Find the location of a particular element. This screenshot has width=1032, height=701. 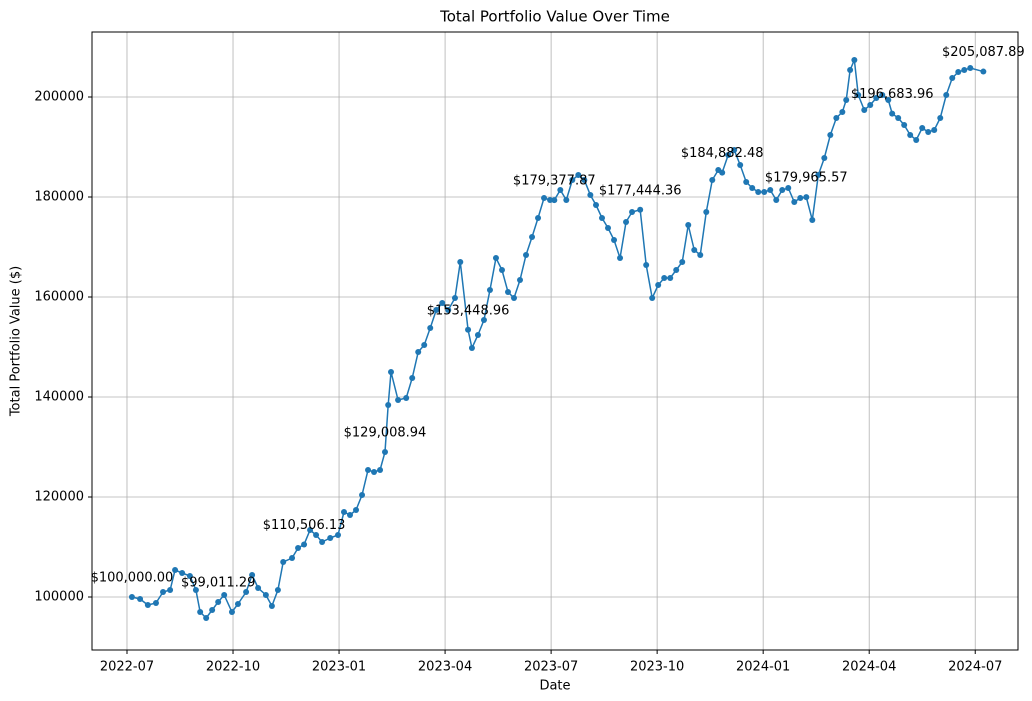

x-tick-label: 2024-07 is located at coordinates (975, 667).